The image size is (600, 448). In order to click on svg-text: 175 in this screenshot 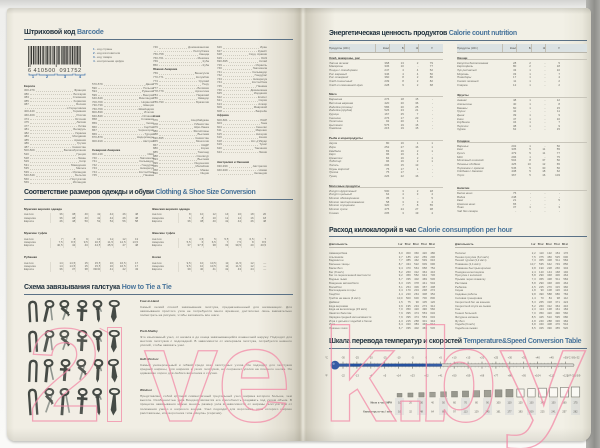, I will do `click(575, 403)`.